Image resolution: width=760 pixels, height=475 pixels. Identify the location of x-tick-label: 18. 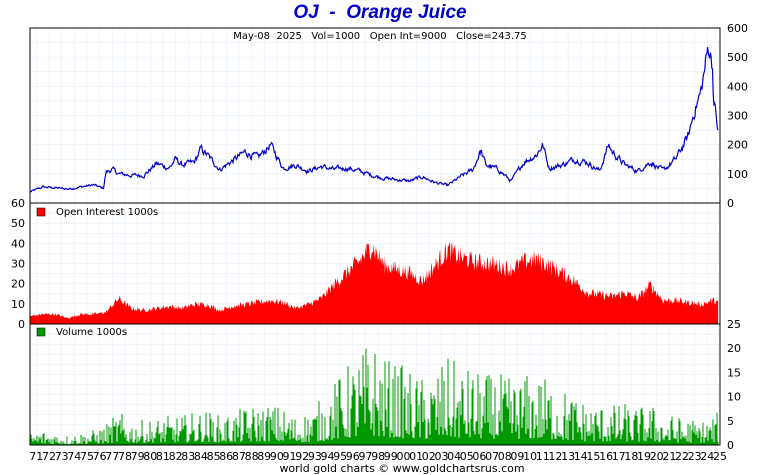
(631, 456).